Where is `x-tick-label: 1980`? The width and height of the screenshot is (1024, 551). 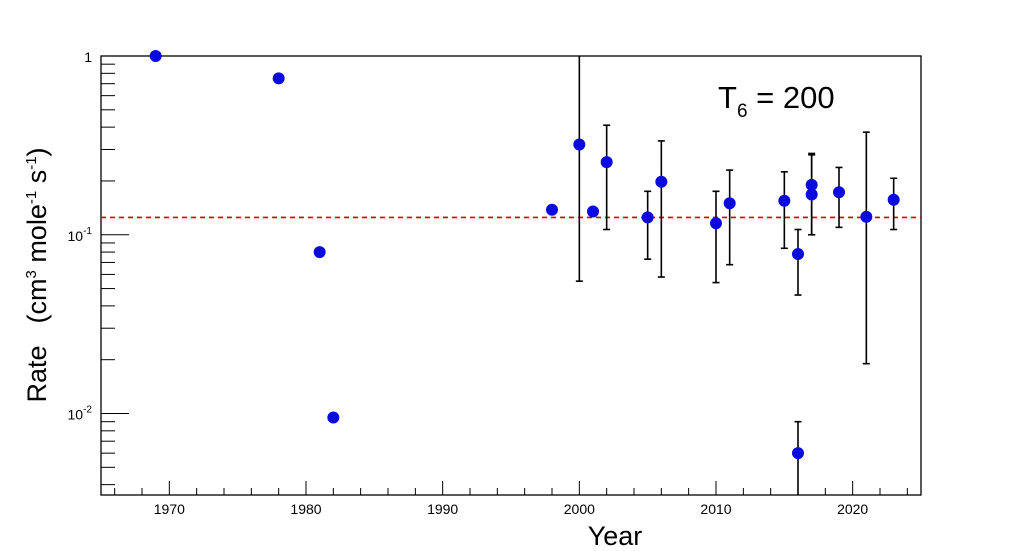 x-tick-label: 1980 is located at coordinates (305, 509).